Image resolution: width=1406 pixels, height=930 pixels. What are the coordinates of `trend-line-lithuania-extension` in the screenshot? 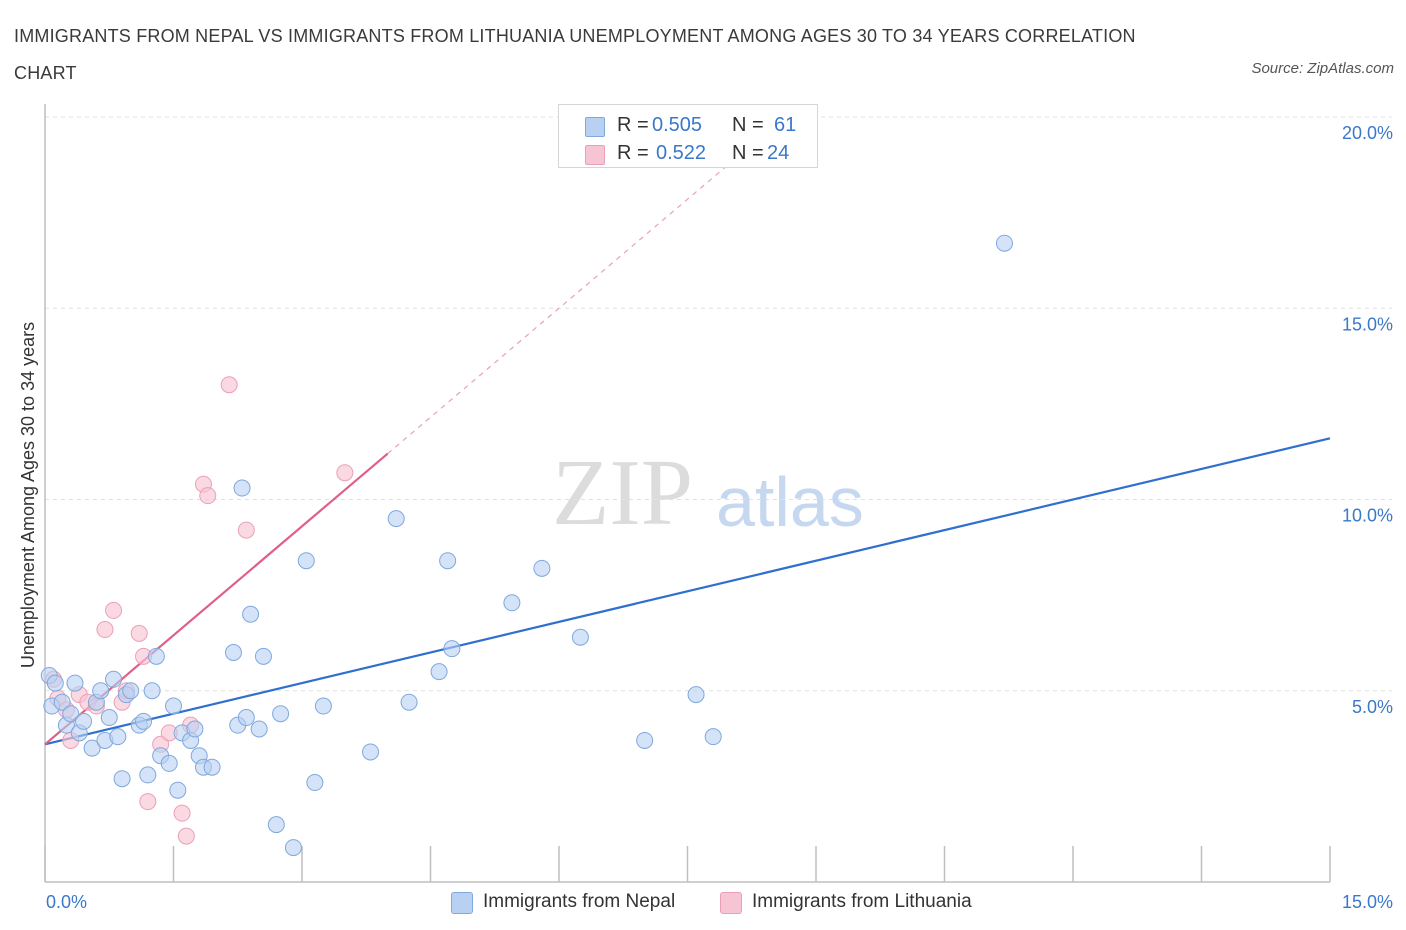 It's located at (559, 308).